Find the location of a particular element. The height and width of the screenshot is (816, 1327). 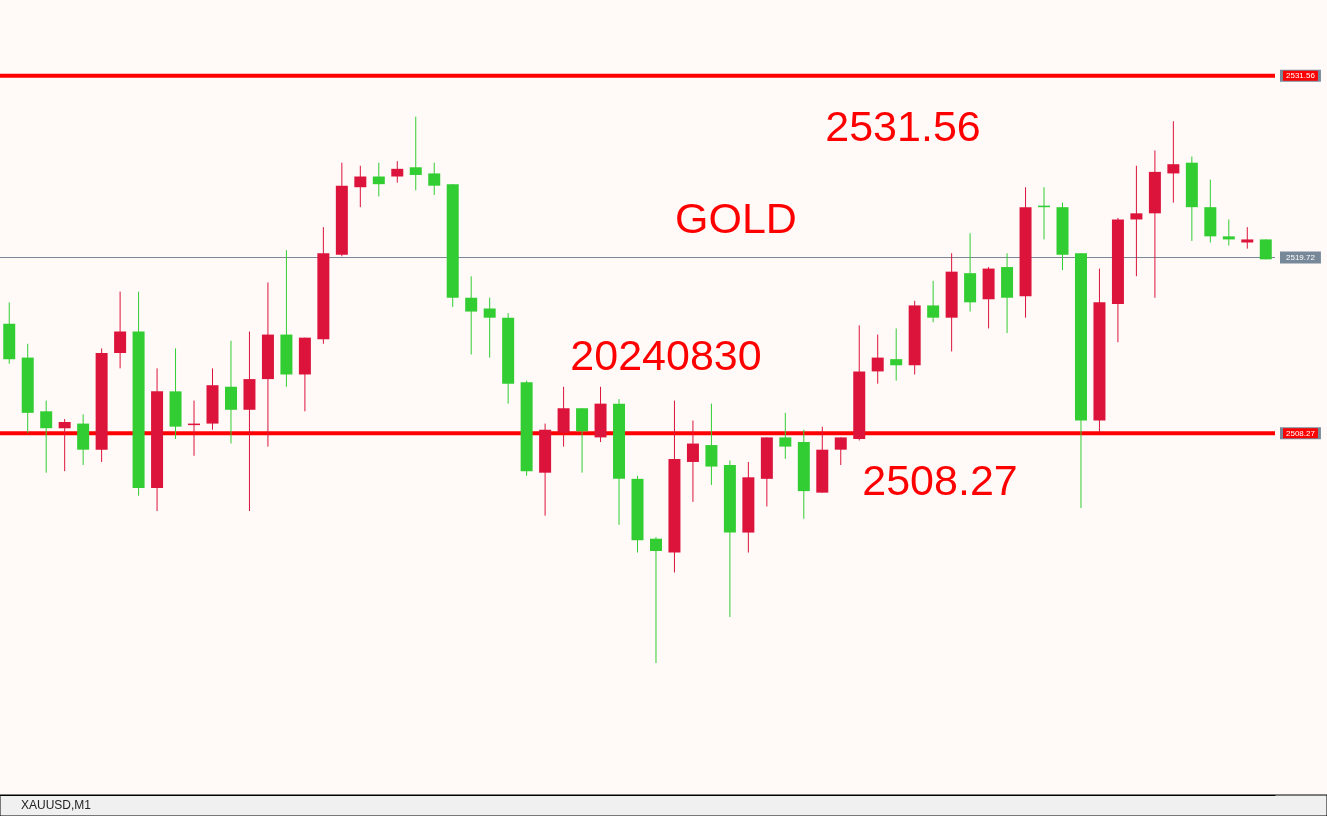

text: GOLD is located at coordinates (736, 218).